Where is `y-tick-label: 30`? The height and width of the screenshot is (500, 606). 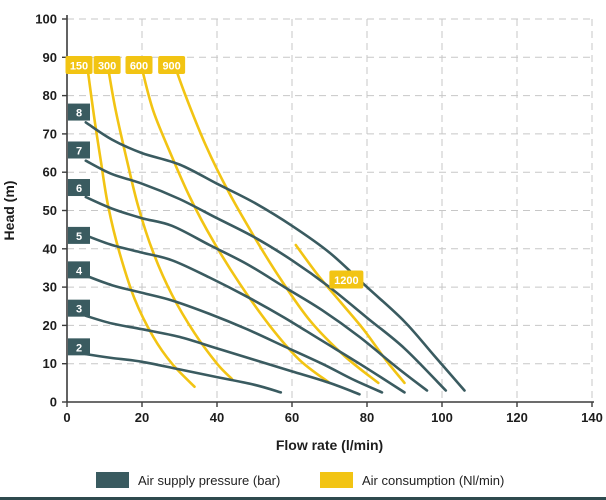
y-tick-label: 30 is located at coordinates (50, 287).